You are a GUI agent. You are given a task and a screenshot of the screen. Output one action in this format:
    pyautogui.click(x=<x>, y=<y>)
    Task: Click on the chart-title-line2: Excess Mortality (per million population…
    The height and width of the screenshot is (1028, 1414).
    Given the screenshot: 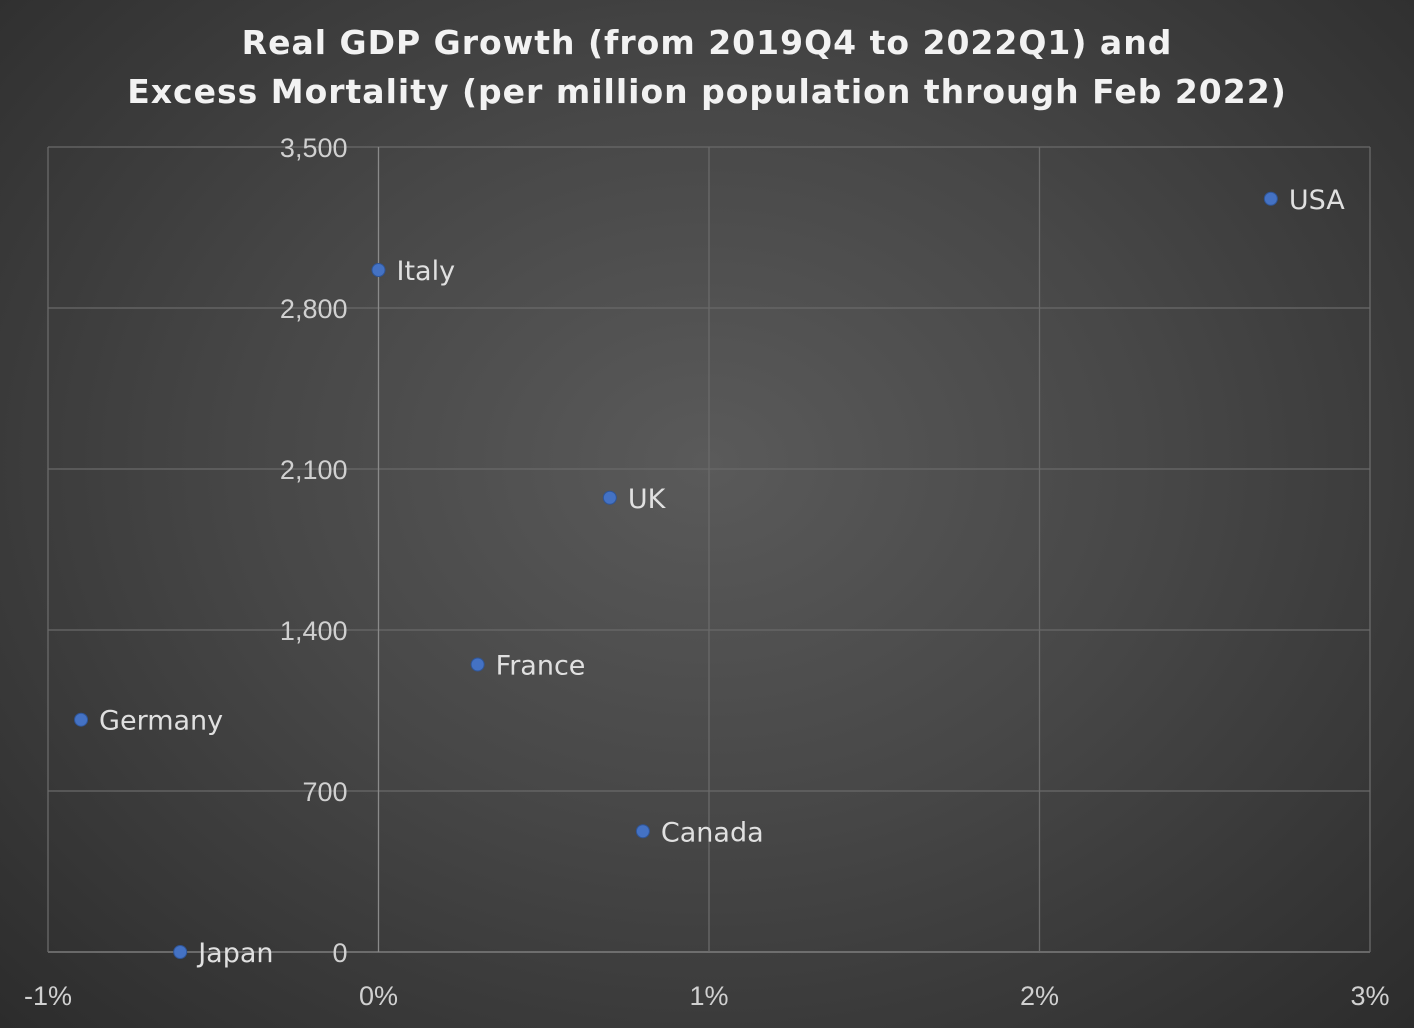 What is the action you would take?
    pyautogui.click(x=707, y=91)
    